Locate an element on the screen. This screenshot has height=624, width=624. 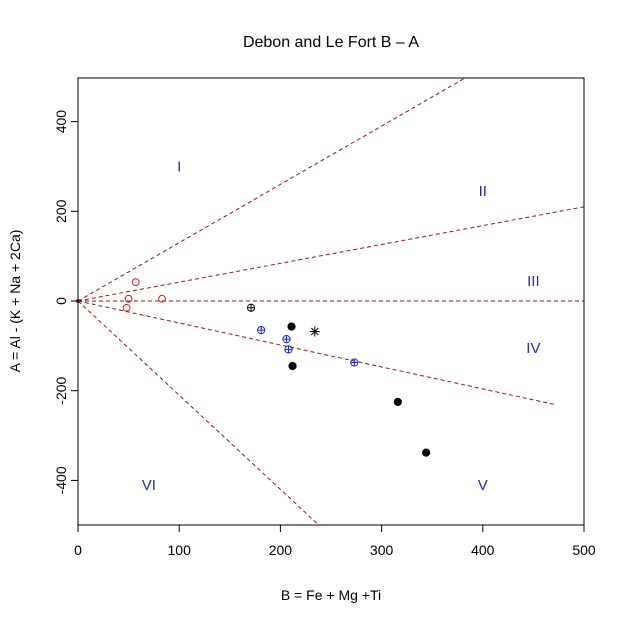
y-tick-label-400: 400 is located at coordinates (61, 122).